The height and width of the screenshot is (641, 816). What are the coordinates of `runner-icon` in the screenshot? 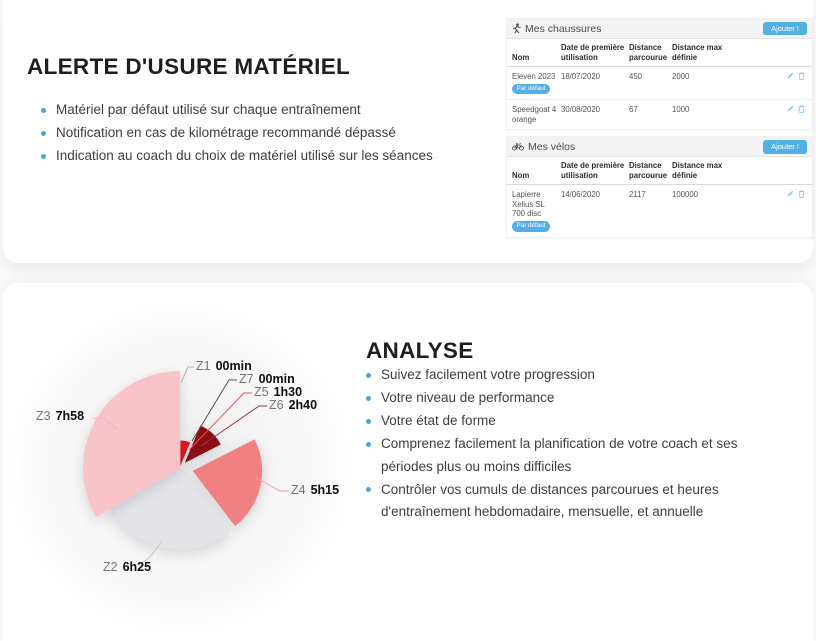 It's located at (516, 28).